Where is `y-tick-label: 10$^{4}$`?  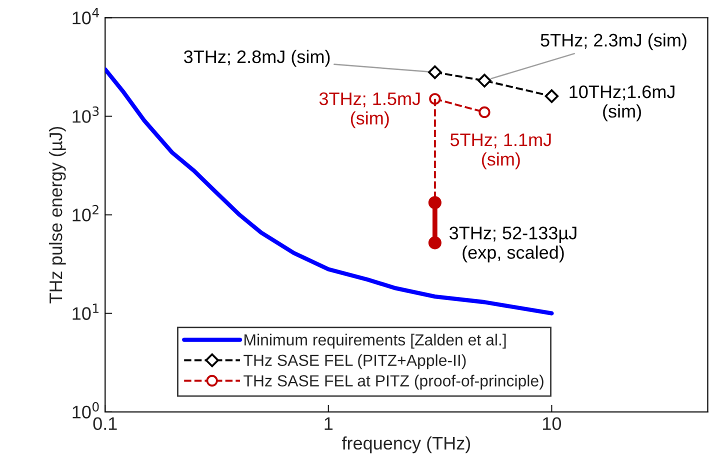 y-tick-label: 10$^{4}$ is located at coordinates (85, 16).